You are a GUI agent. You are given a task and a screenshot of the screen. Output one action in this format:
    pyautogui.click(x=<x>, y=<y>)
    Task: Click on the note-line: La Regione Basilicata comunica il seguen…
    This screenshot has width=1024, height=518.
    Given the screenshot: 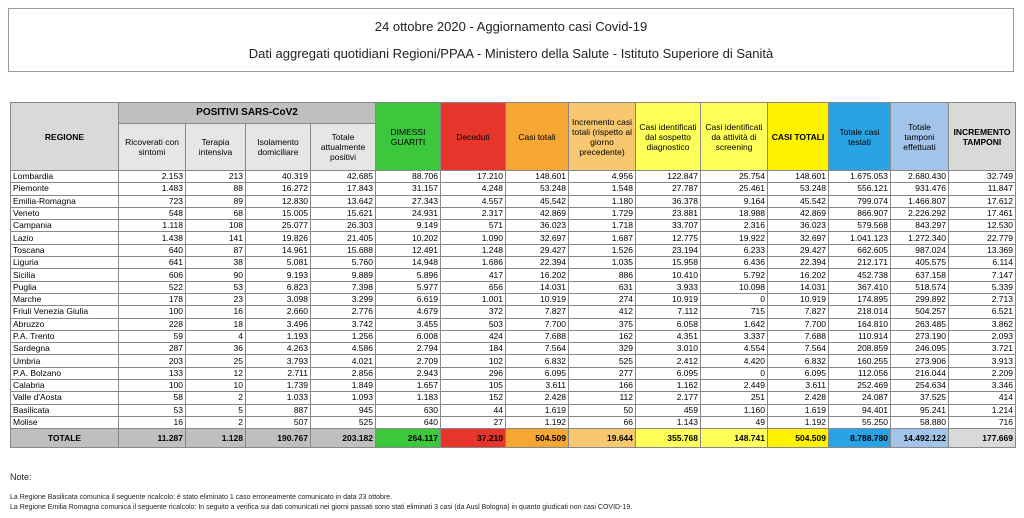 What is the action you would take?
    pyautogui.click(x=201, y=497)
    